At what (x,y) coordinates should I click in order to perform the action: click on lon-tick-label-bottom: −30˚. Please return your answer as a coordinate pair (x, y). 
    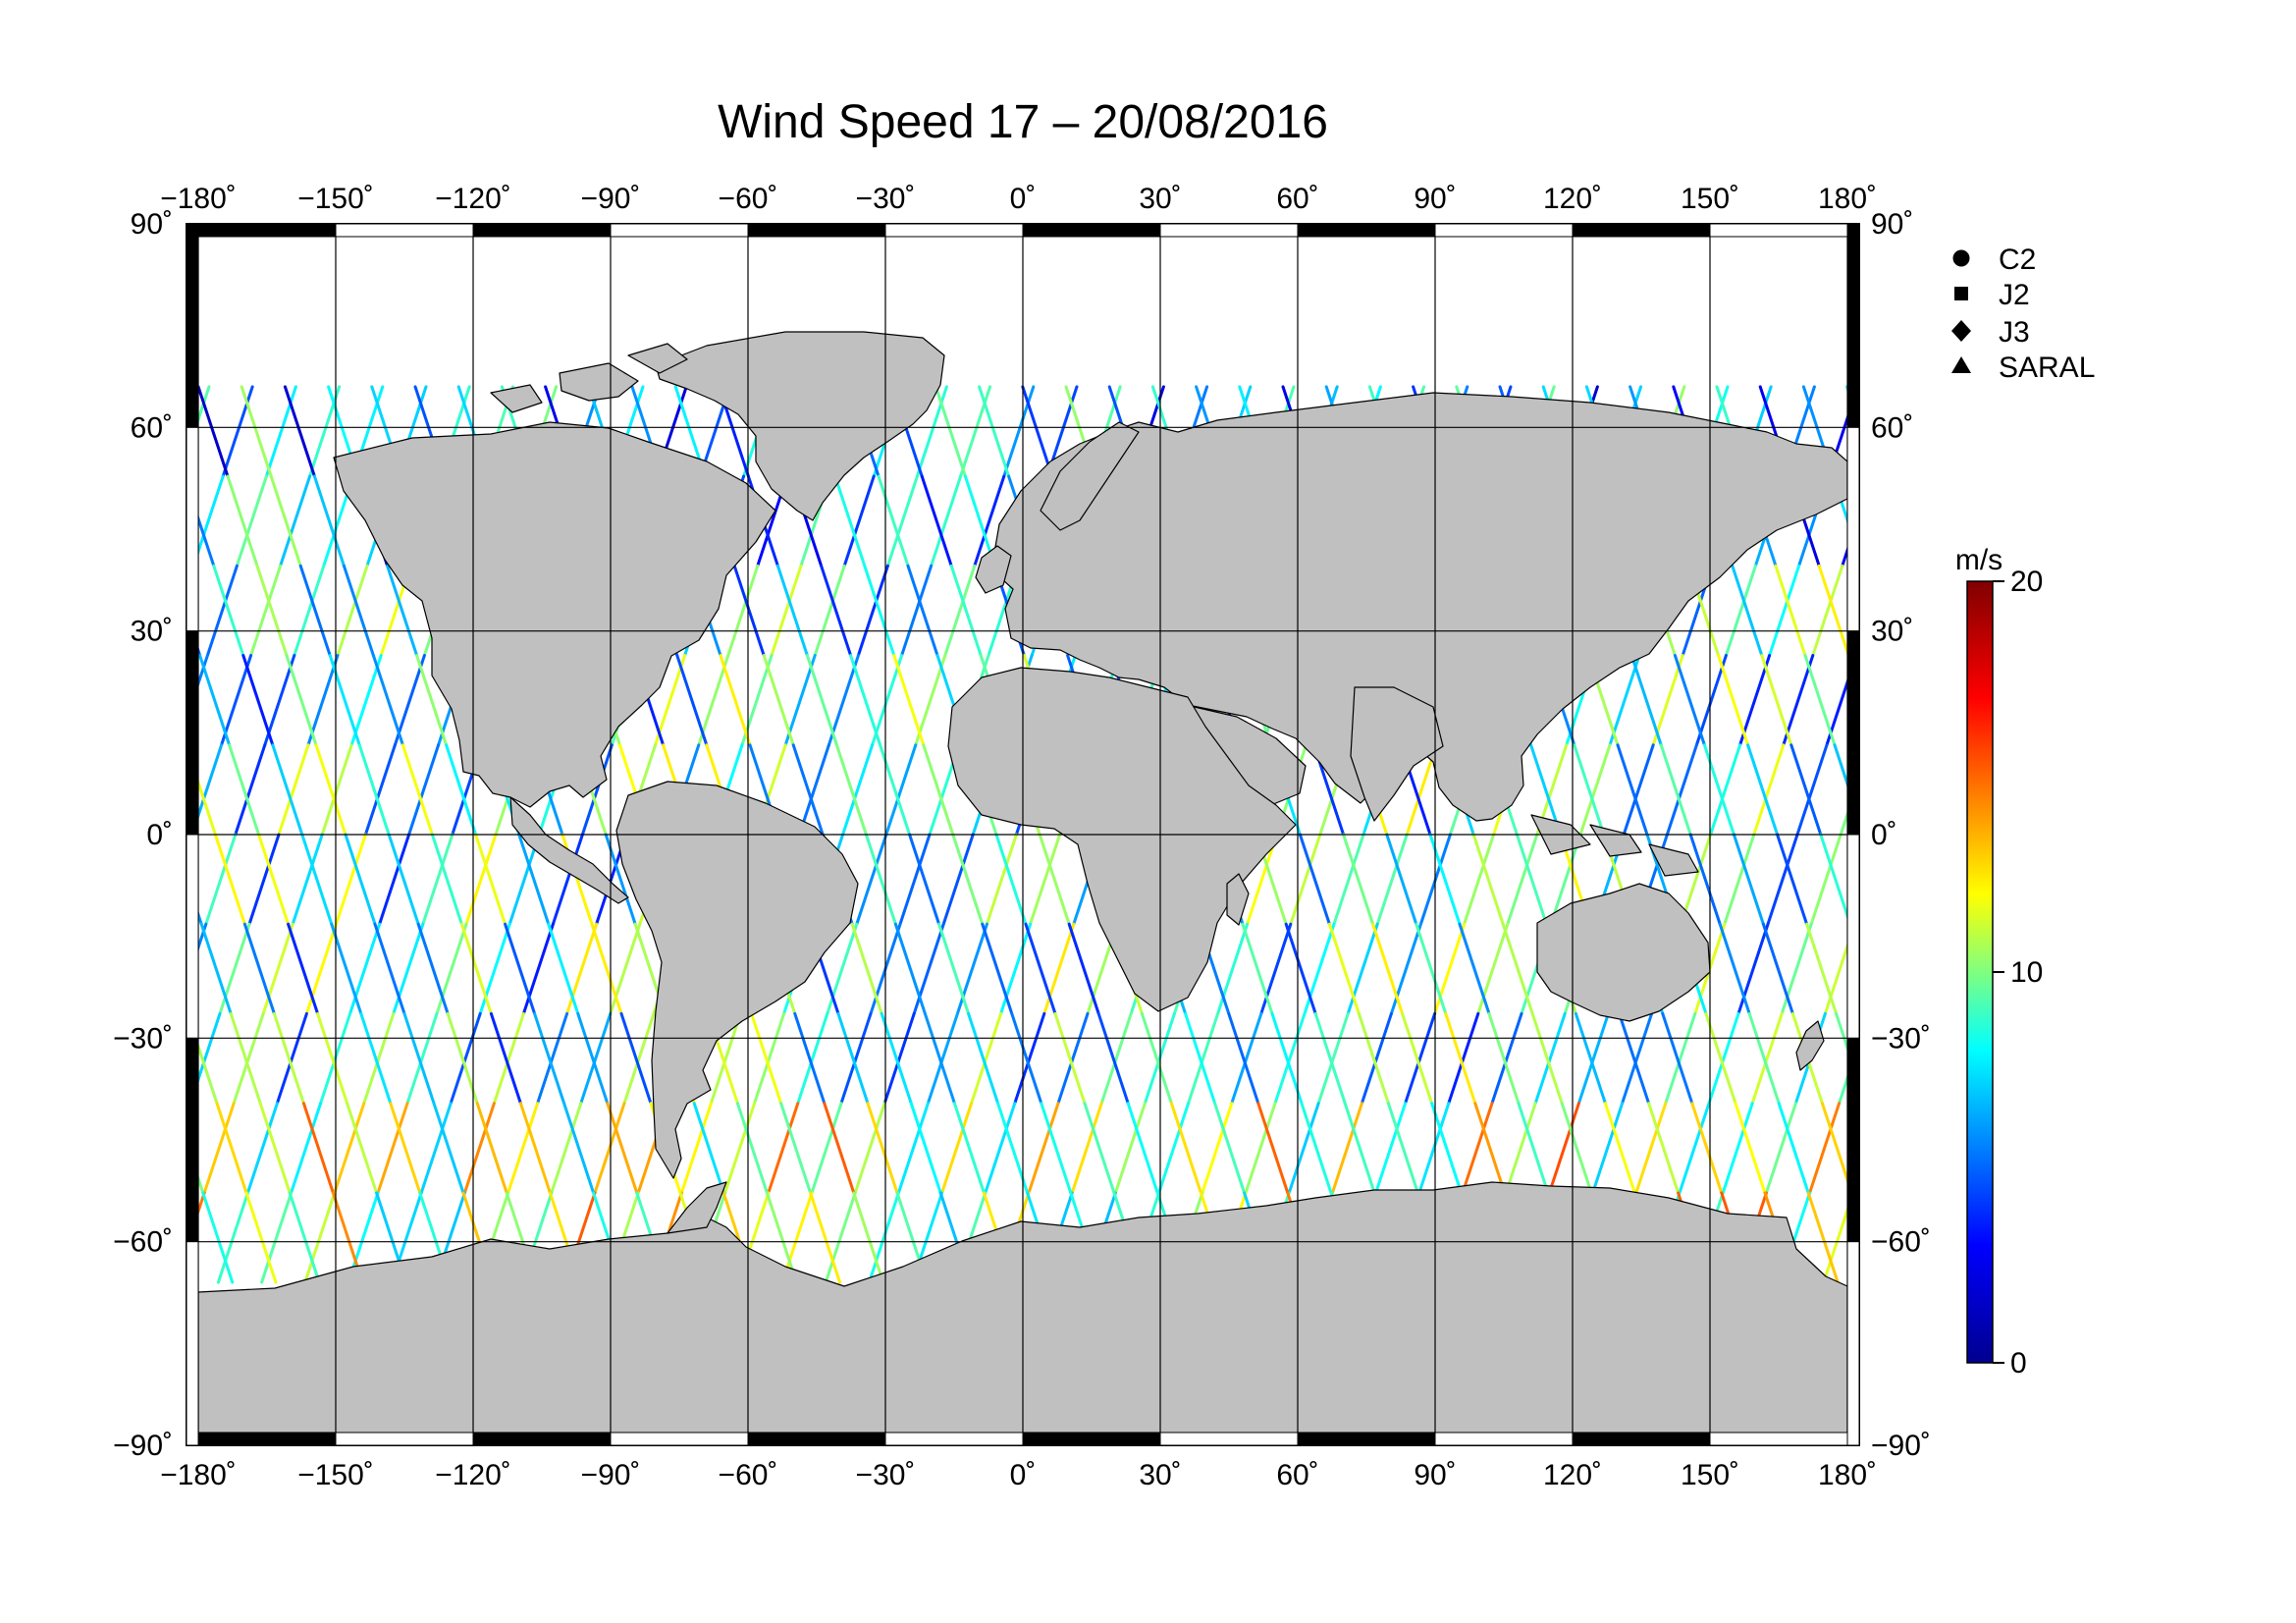
    Looking at the image, I should click on (886, 1475).